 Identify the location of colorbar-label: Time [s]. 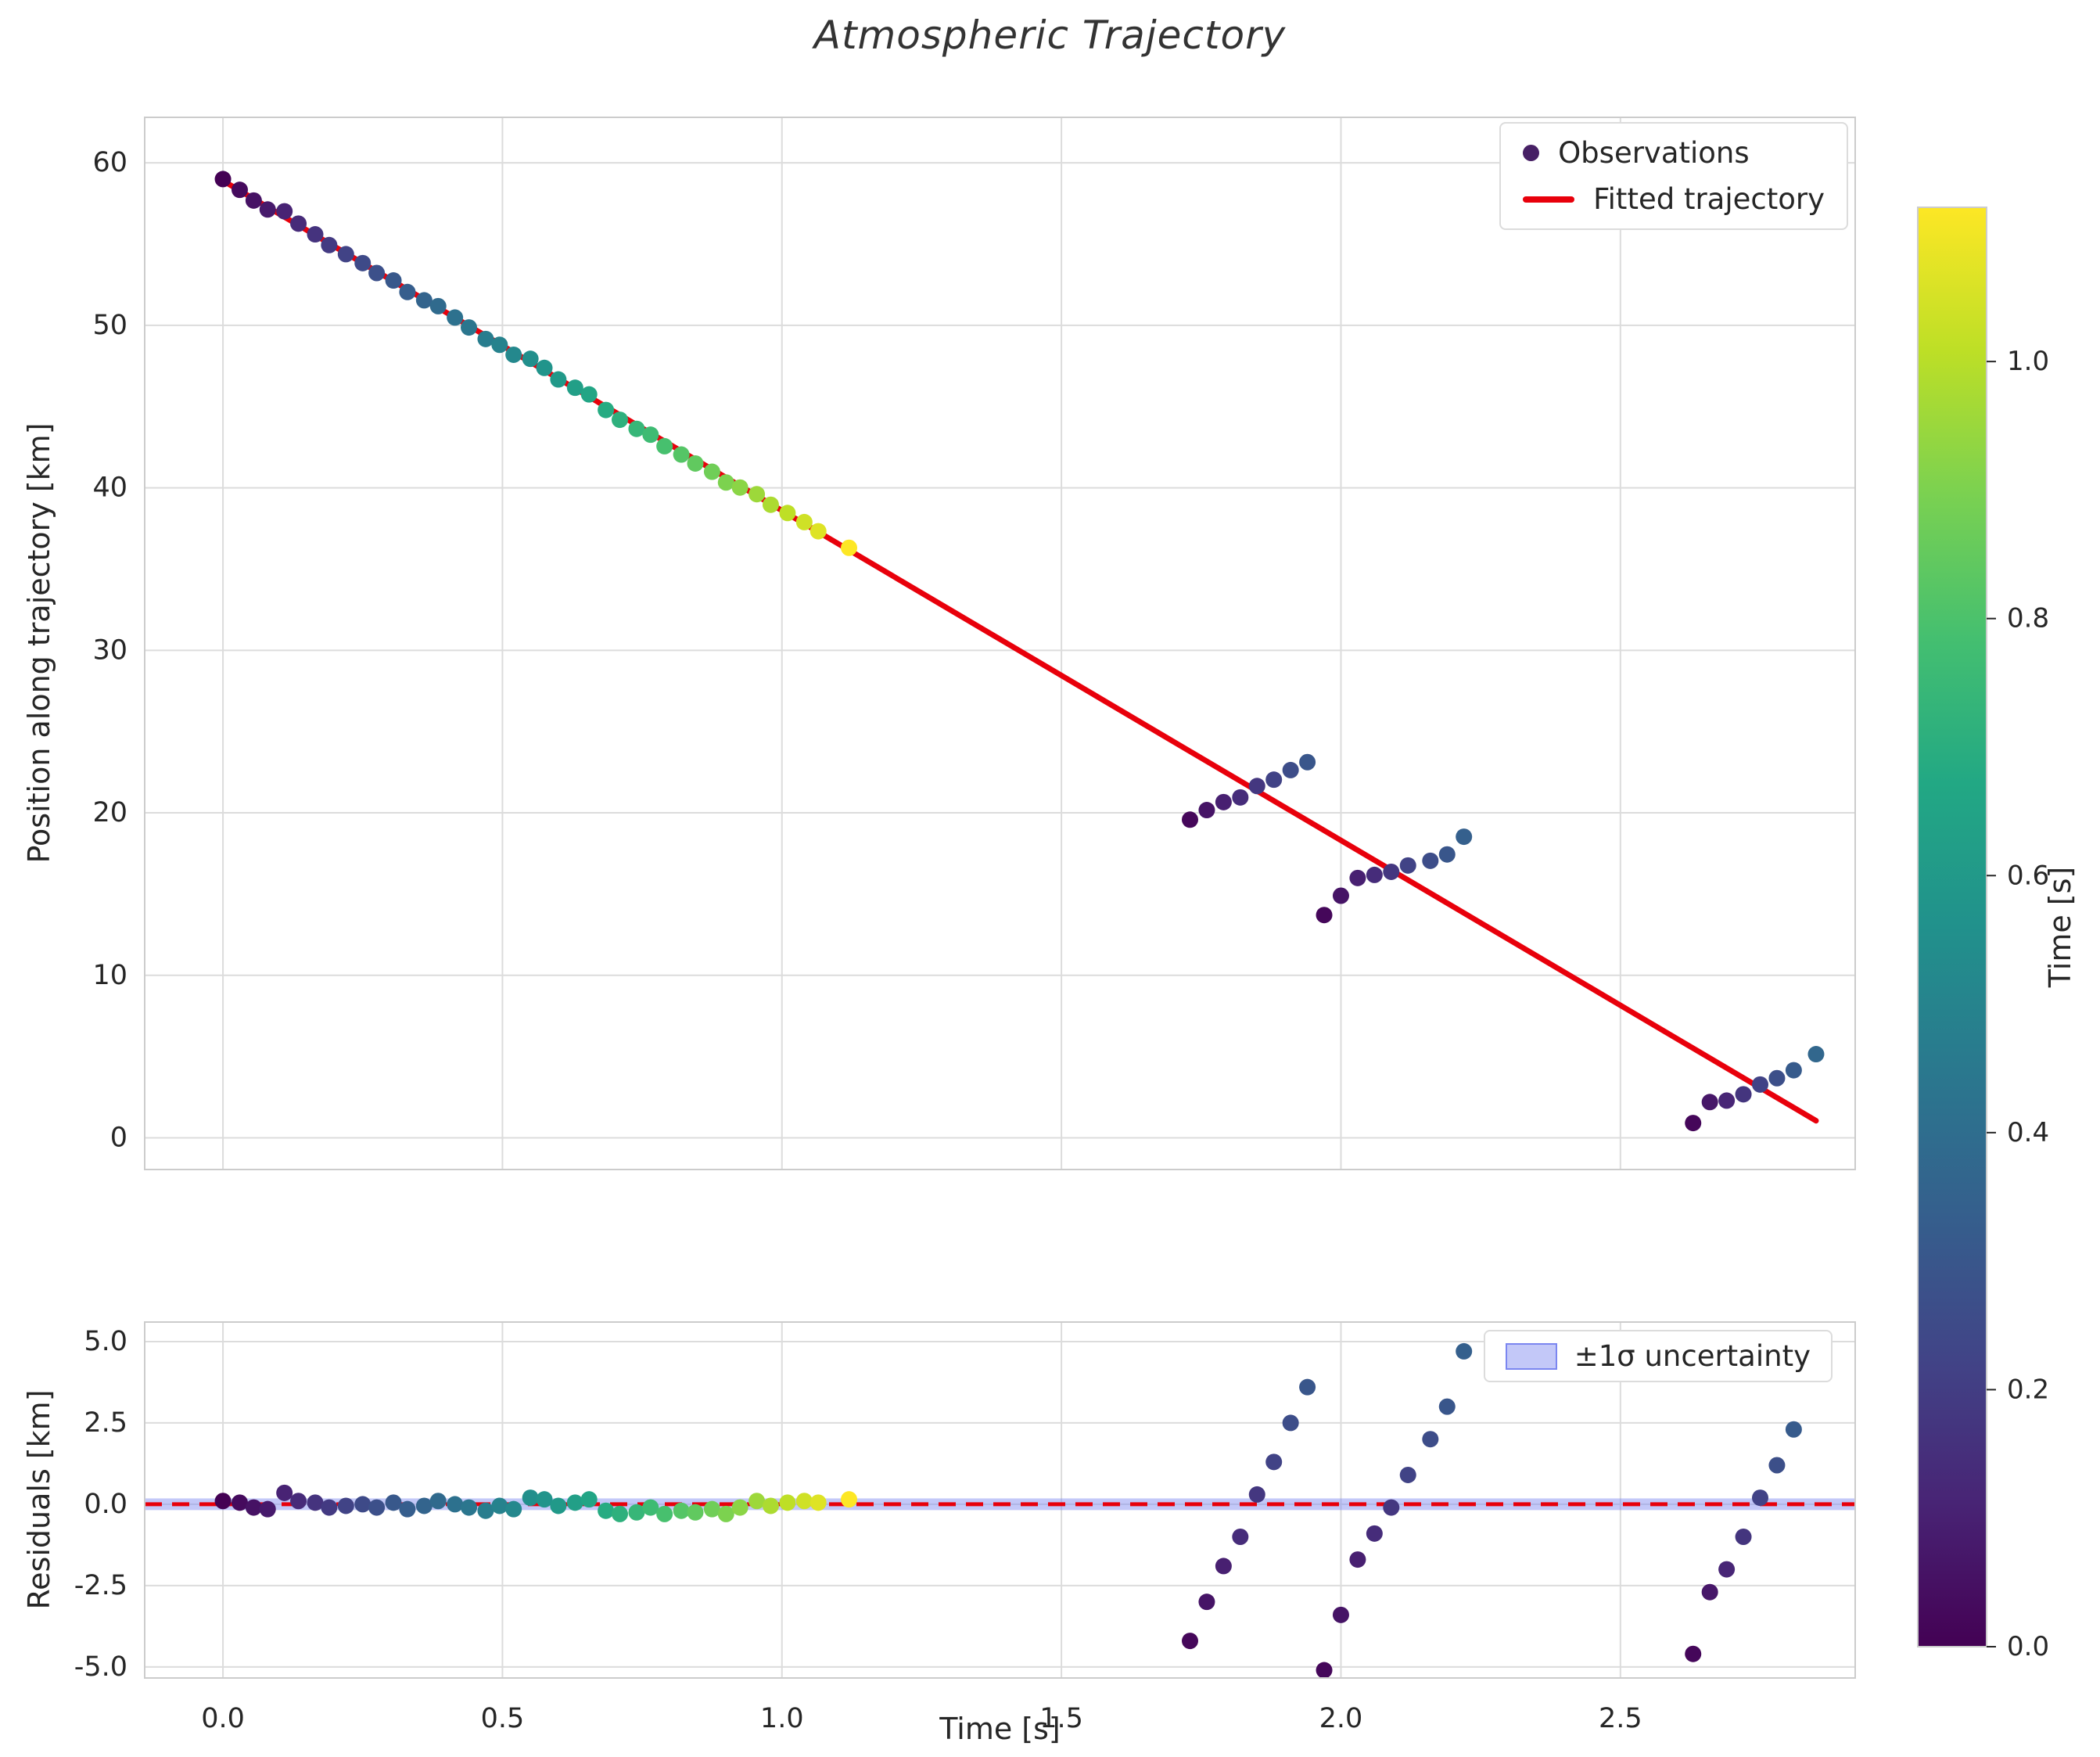
(2060, 927).